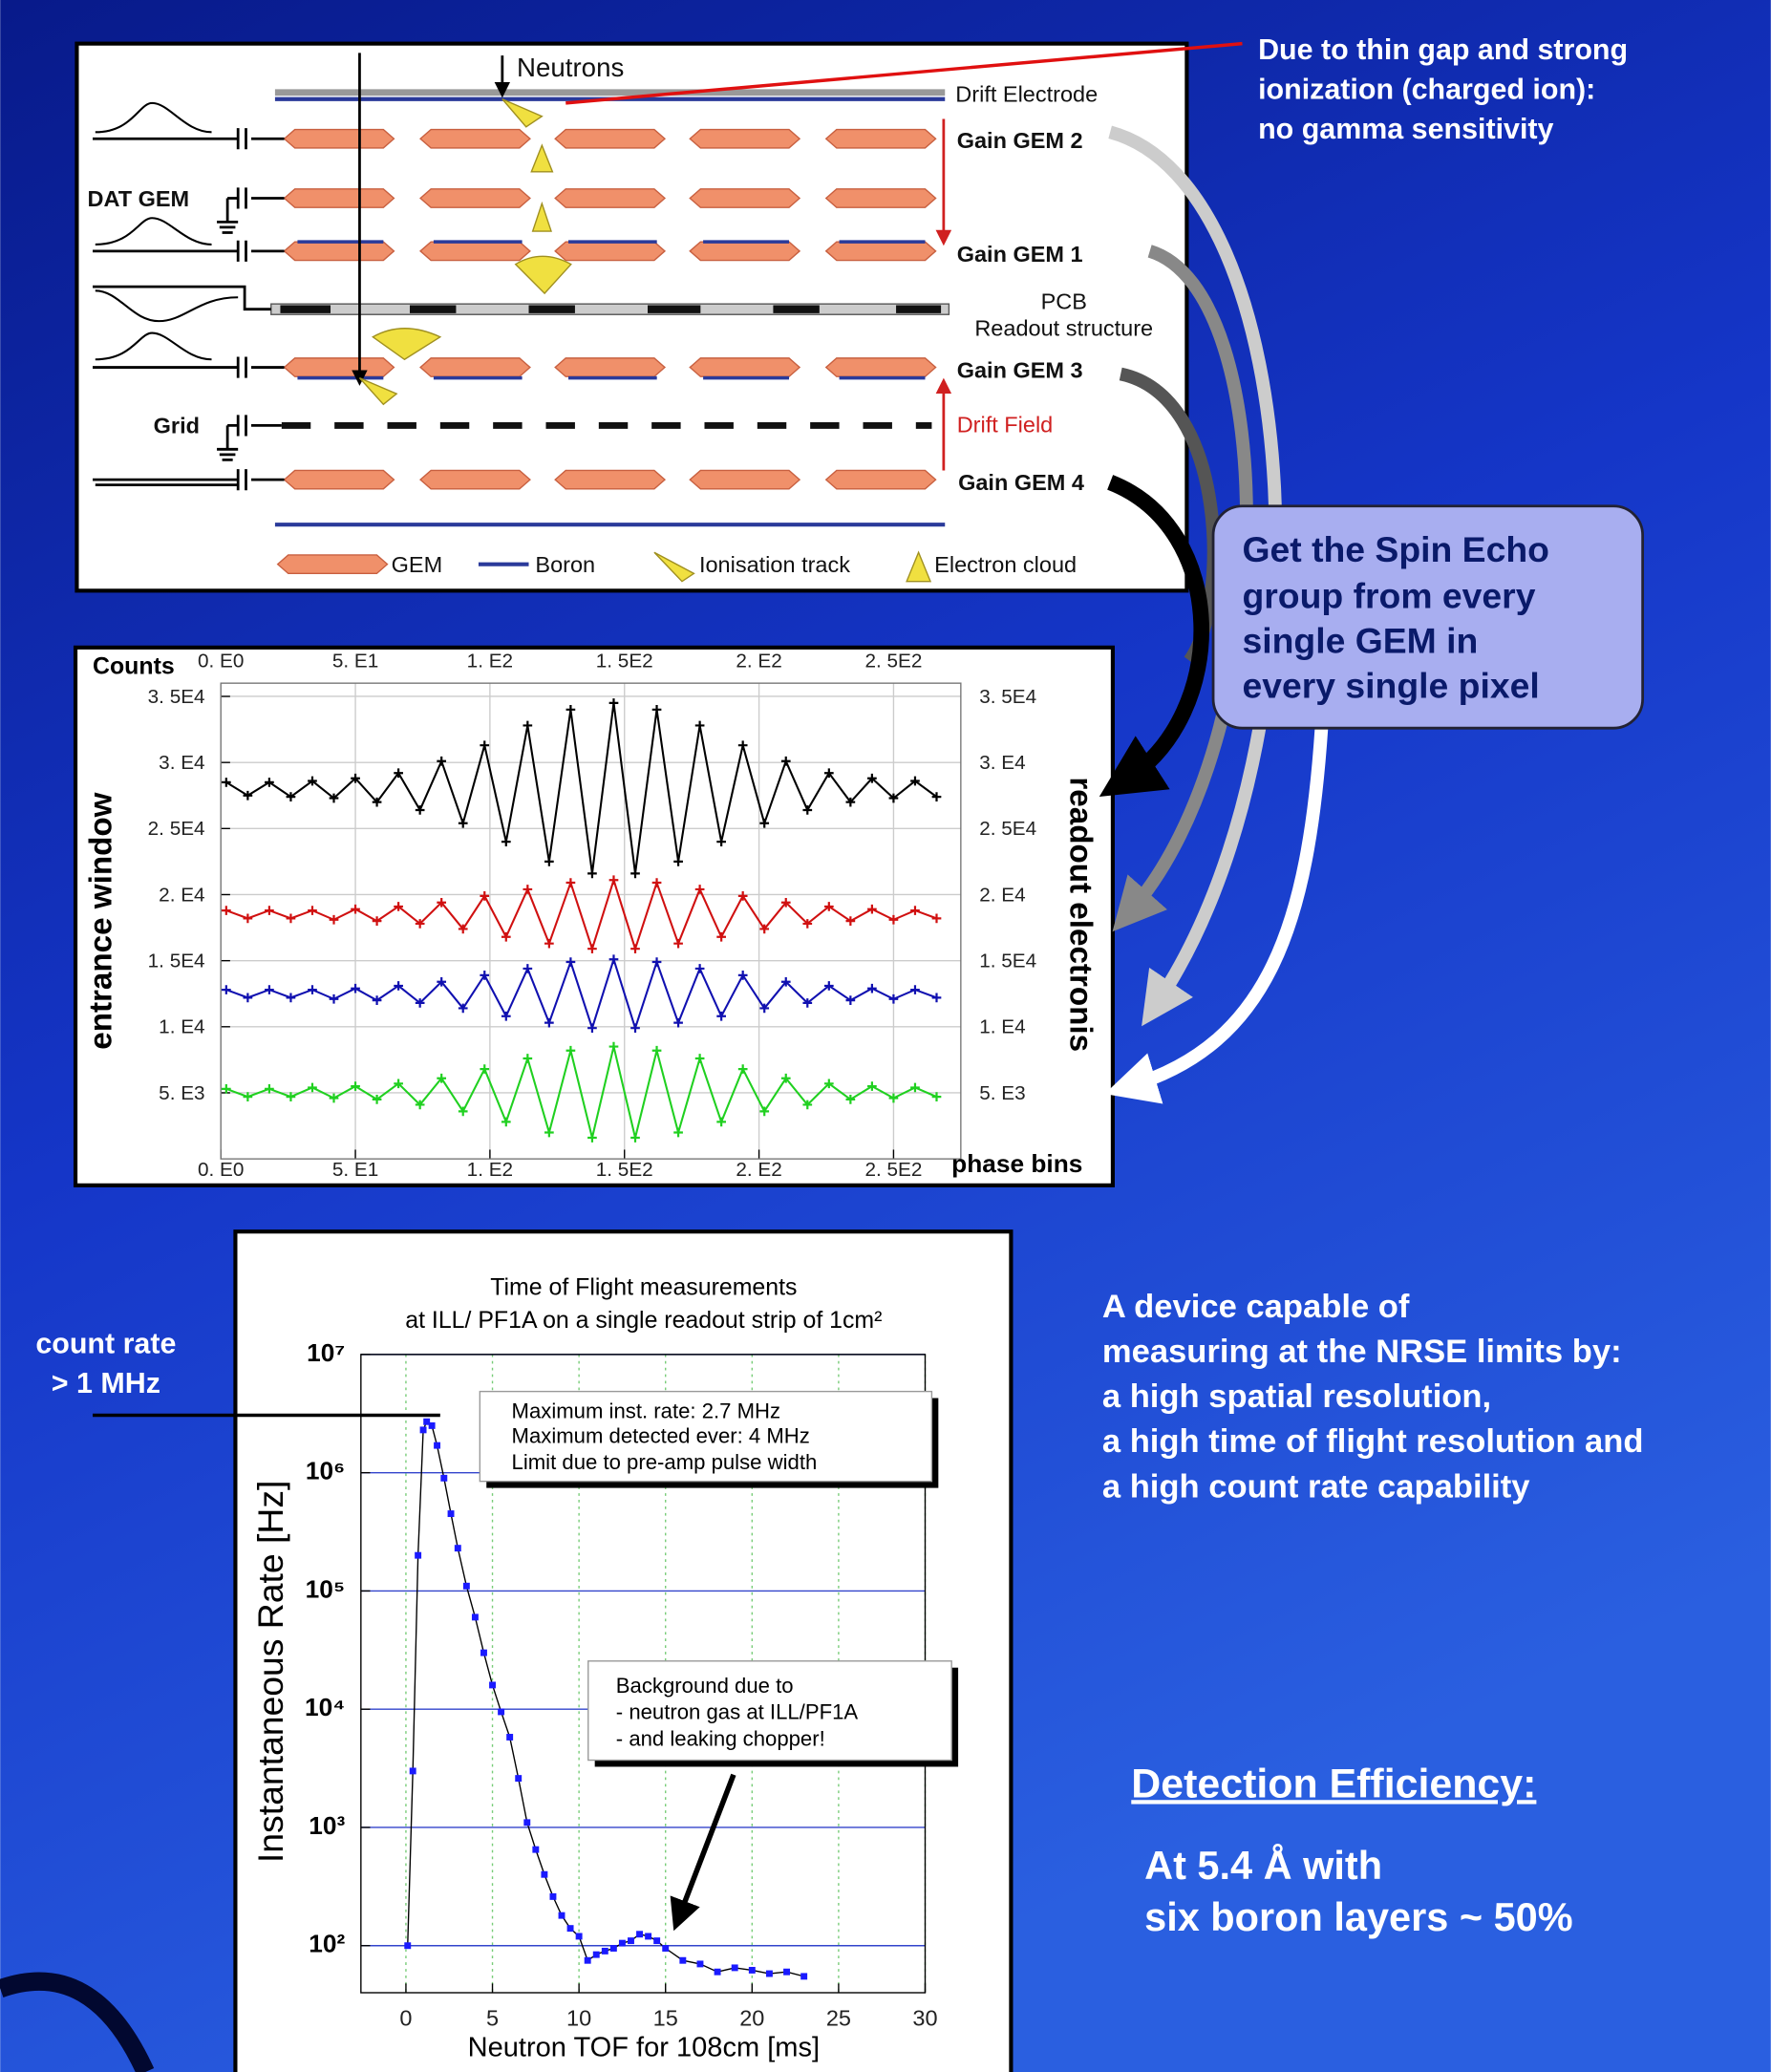 This screenshot has height=2072, width=1771. Describe the element at coordinates (1256, 1307) in the screenshot. I see `summary: A device capable of` at that location.